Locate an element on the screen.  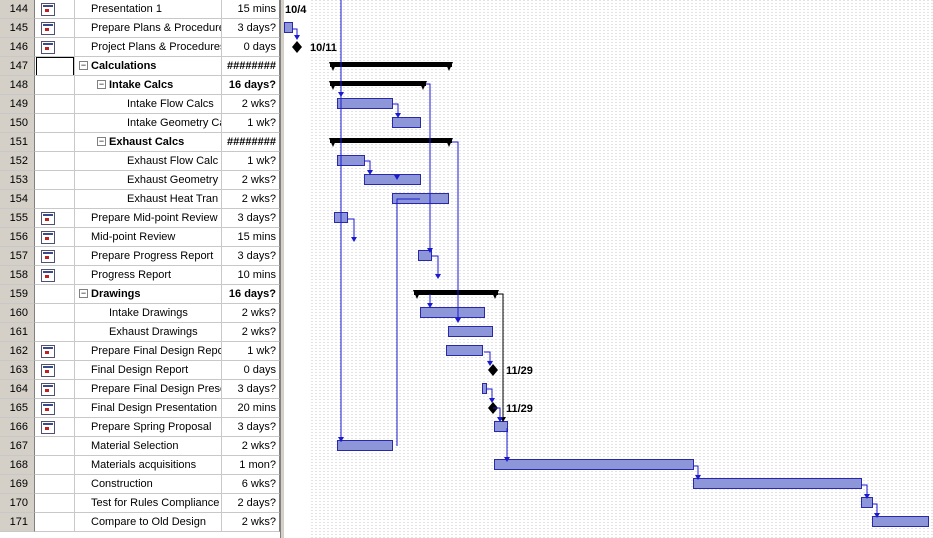
task-row: 162 Prepare Final Design Repo 1 wk? is located at coordinates (140, 351).